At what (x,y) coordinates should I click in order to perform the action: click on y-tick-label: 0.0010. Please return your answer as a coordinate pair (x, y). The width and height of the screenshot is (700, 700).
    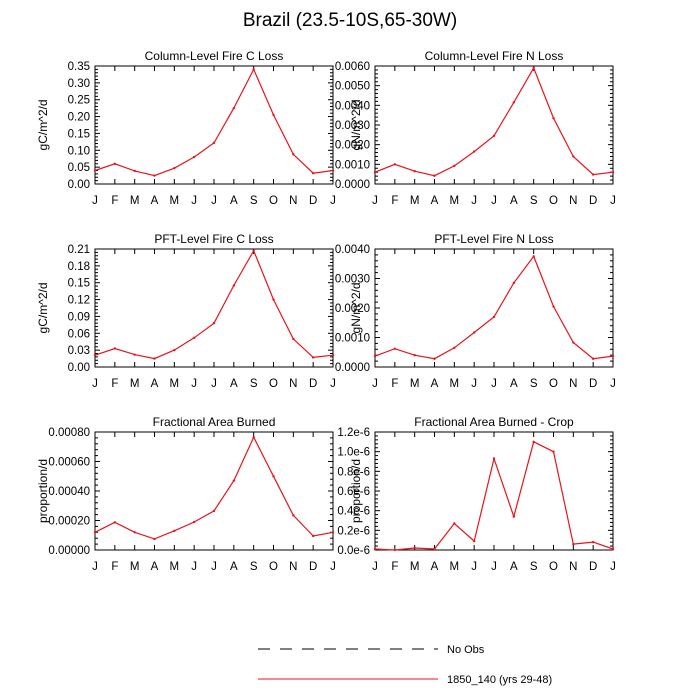
    Looking at the image, I should click on (352, 165).